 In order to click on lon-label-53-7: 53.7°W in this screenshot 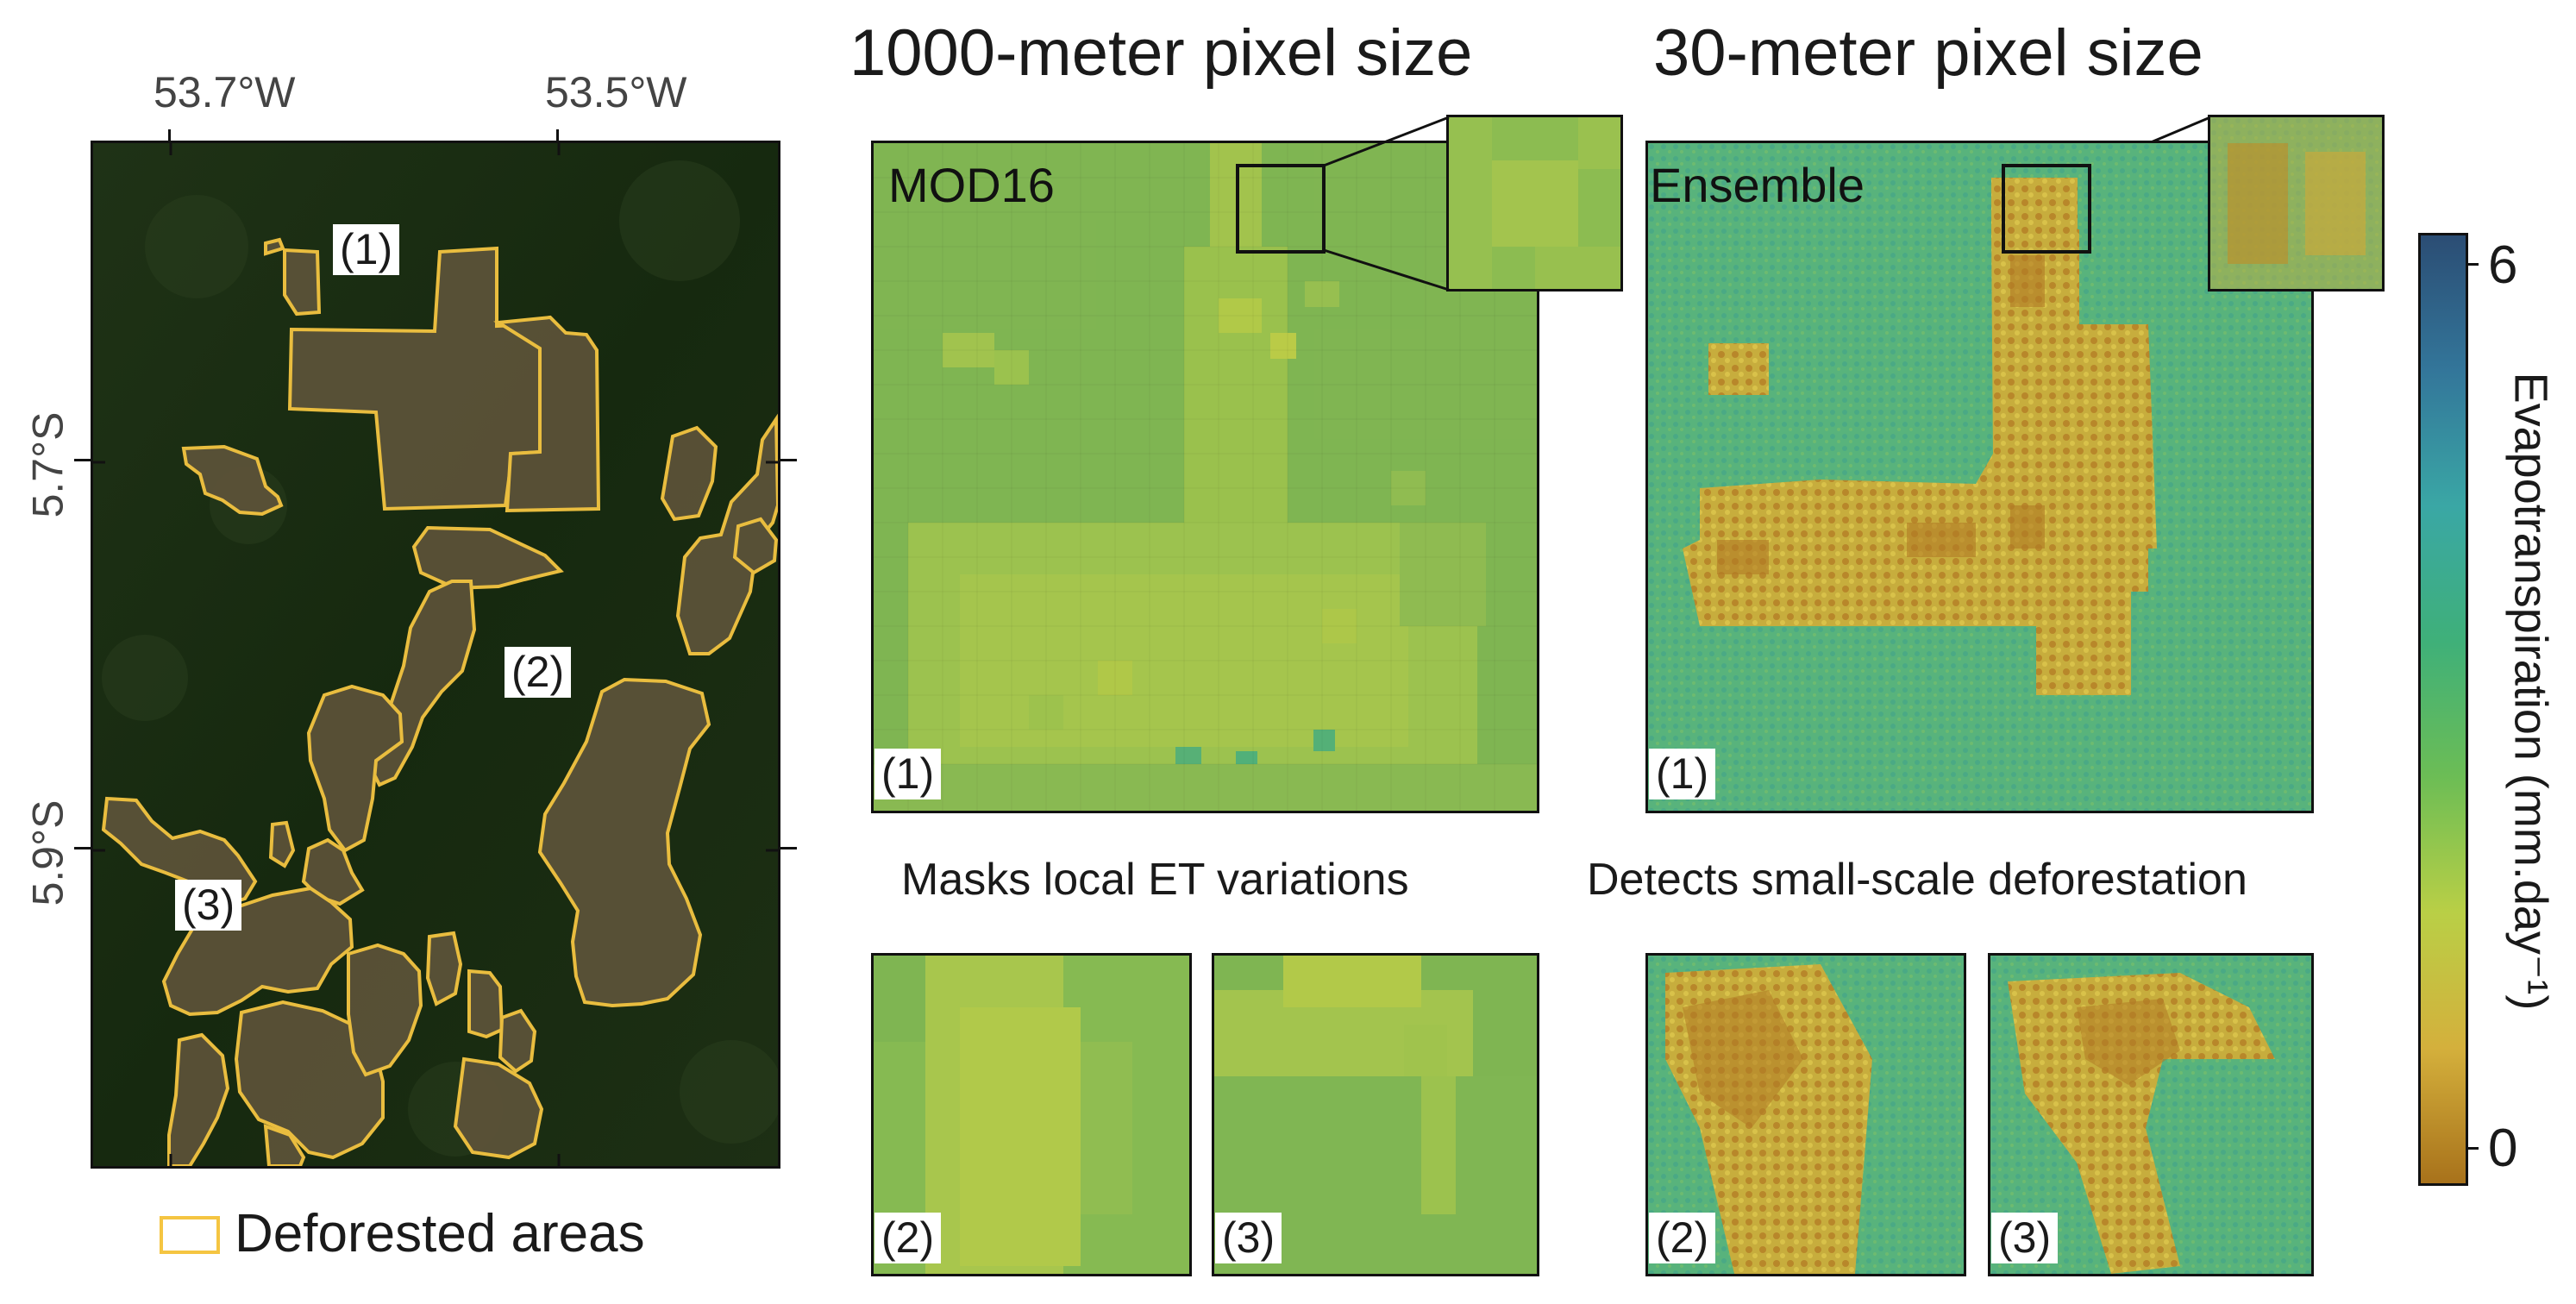, I will do `click(225, 92)`.